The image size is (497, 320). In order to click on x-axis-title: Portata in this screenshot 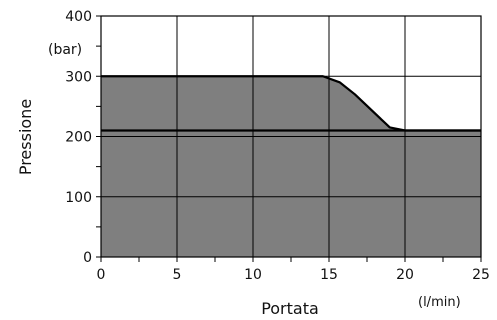, I will do `click(290, 308)`.